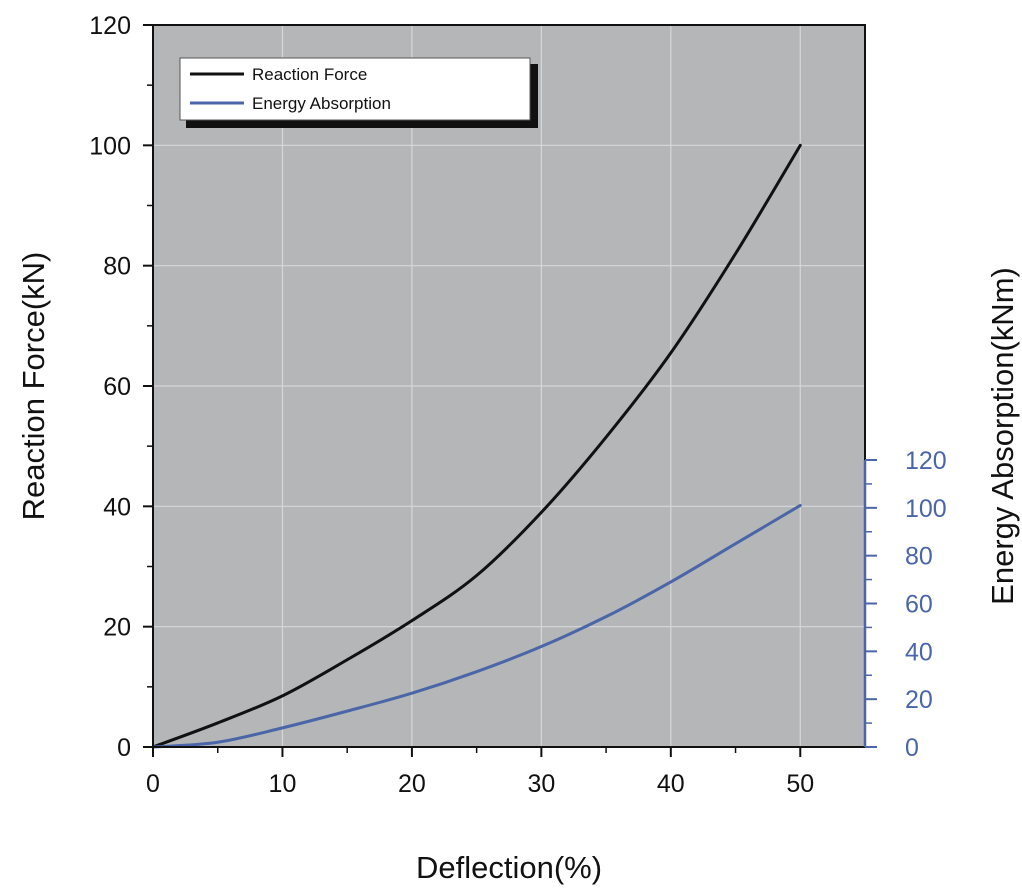 This screenshot has width=1022, height=892. Describe the element at coordinates (541, 784) in the screenshot. I see `x-tick-label-3: 30` at that location.